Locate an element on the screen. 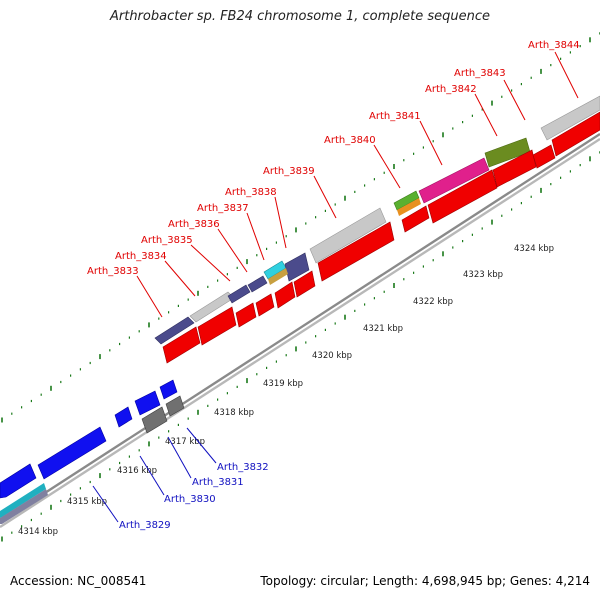 The height and width of the screenshot is (600, 600). kbp-label: 4315 kbp is located at coordinates (87, 502).